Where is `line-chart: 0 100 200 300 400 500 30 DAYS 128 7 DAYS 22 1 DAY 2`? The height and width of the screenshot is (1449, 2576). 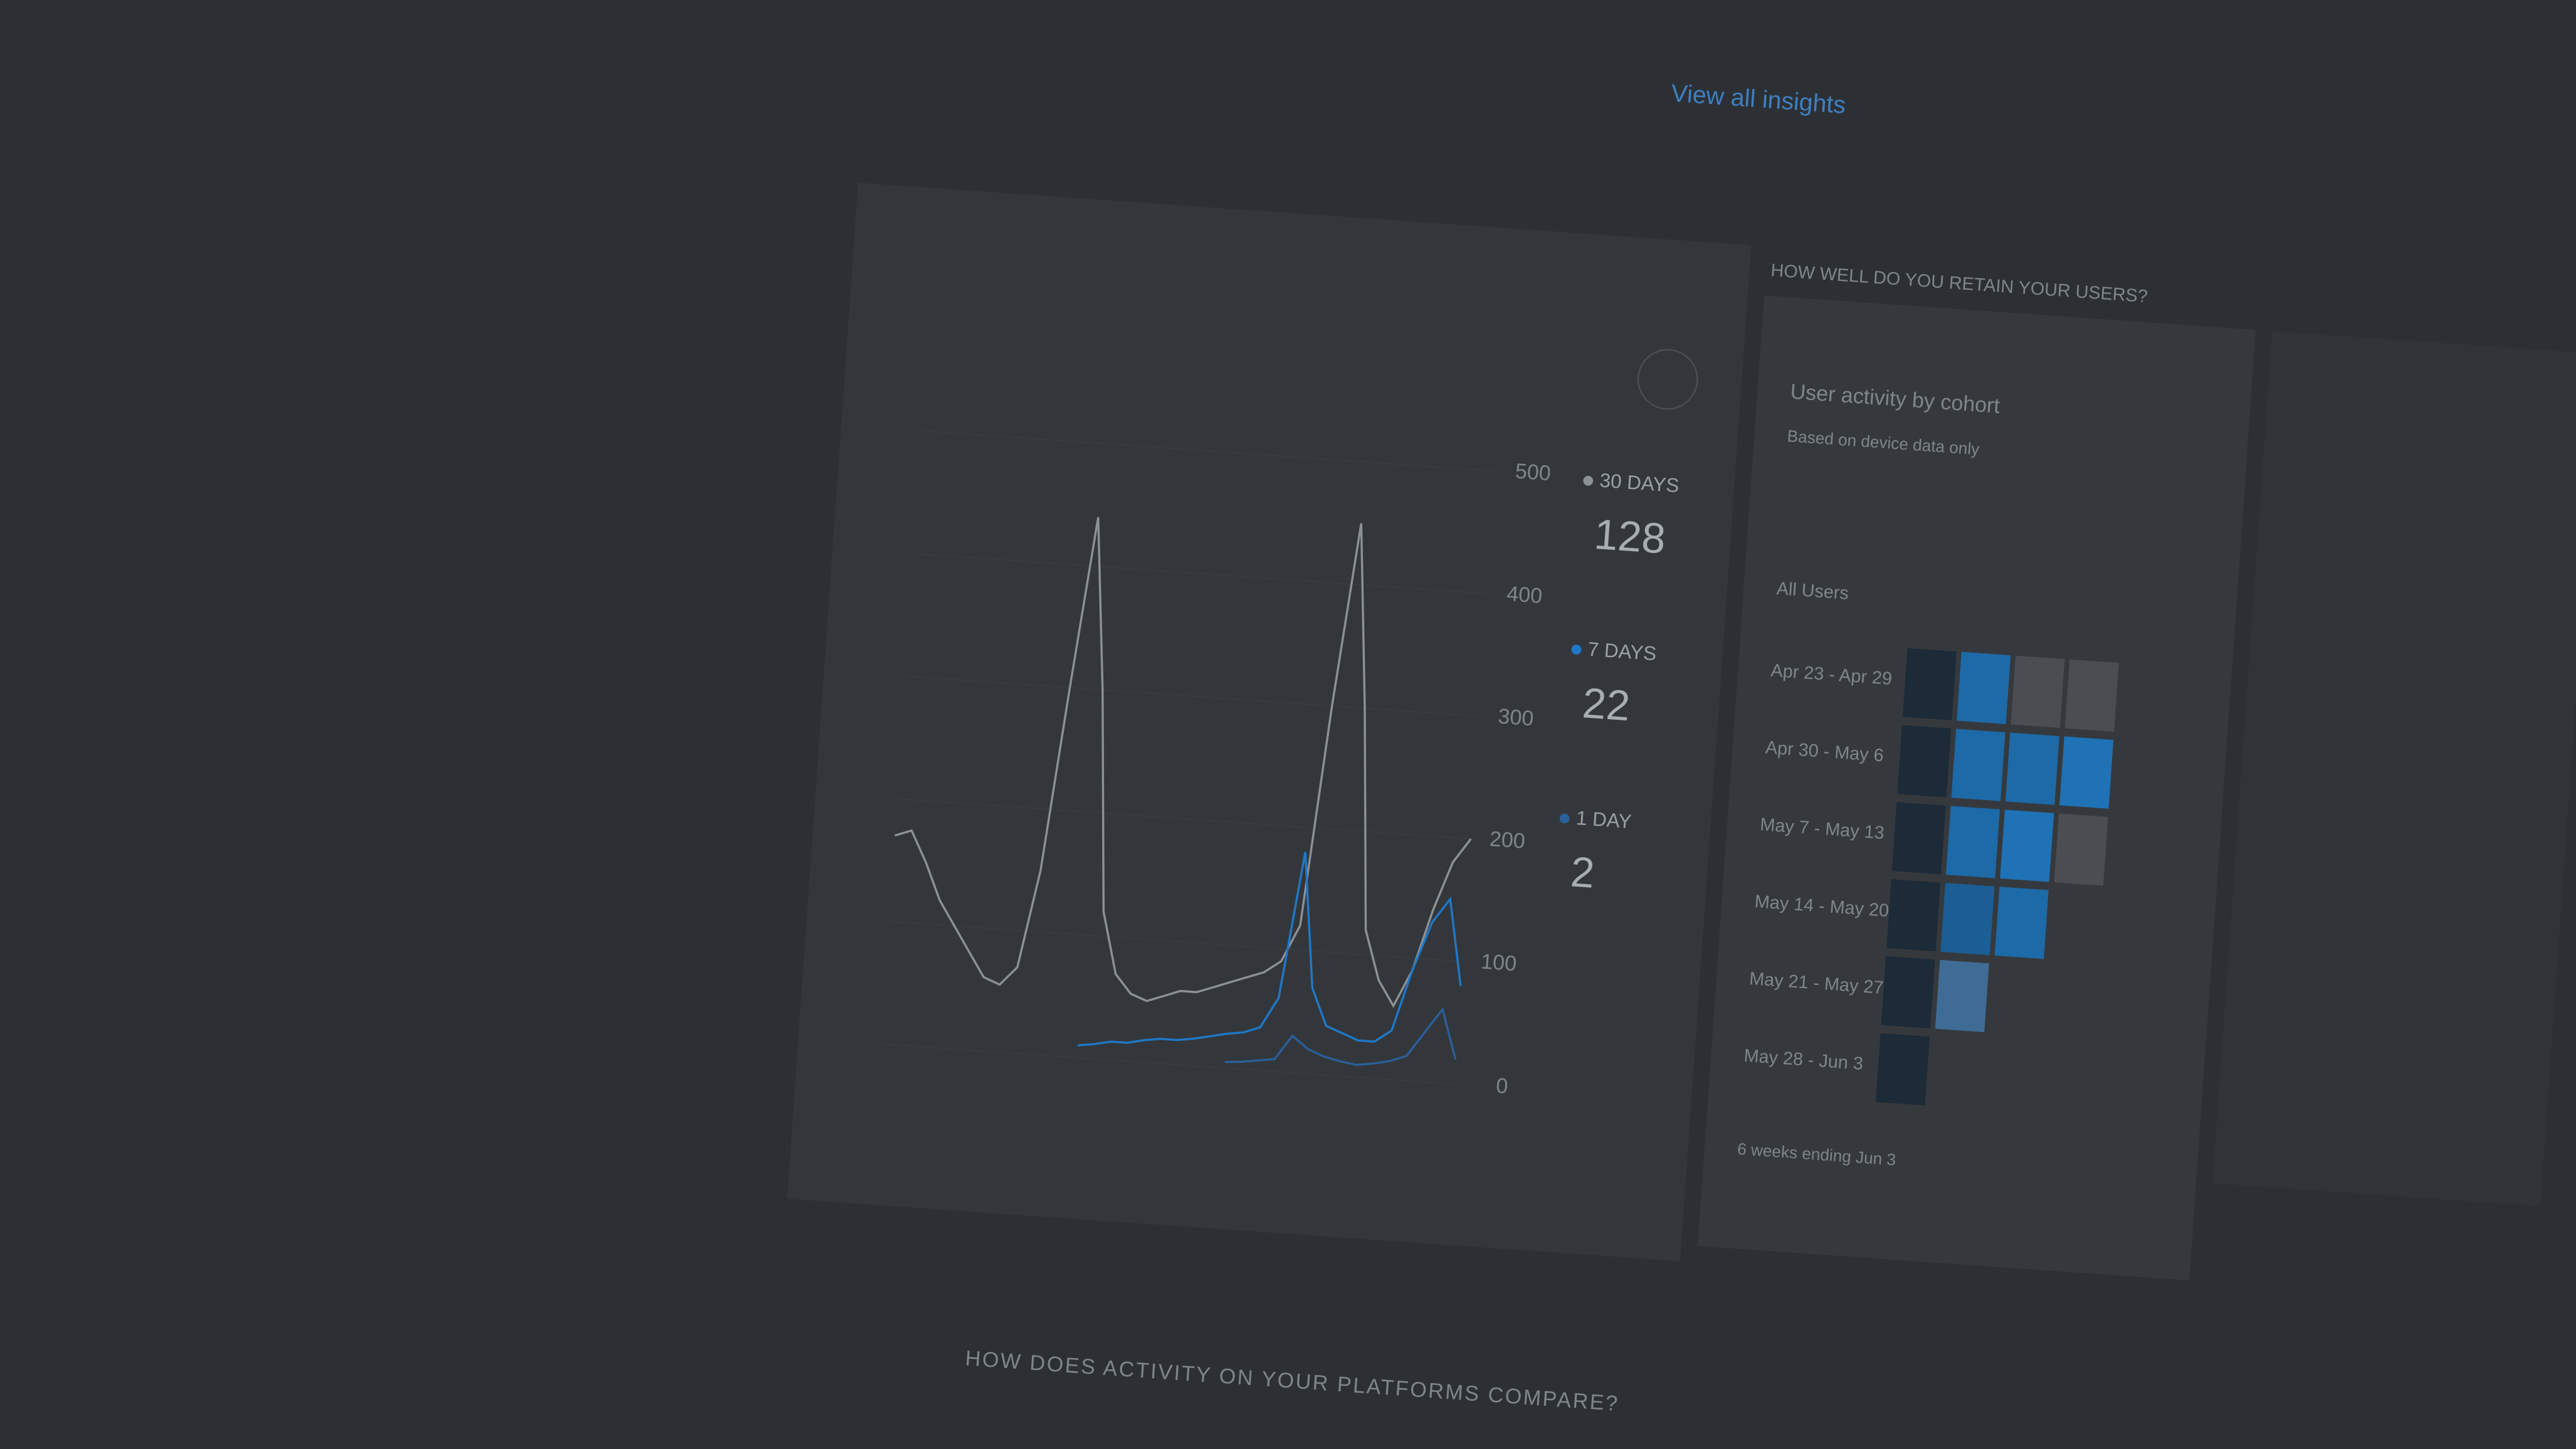 line-chart: 0 100 200 300 400 500 30 DAYS 128 7 DAYS 22 1 DAY 2 is located at coordinates (1280, 764).